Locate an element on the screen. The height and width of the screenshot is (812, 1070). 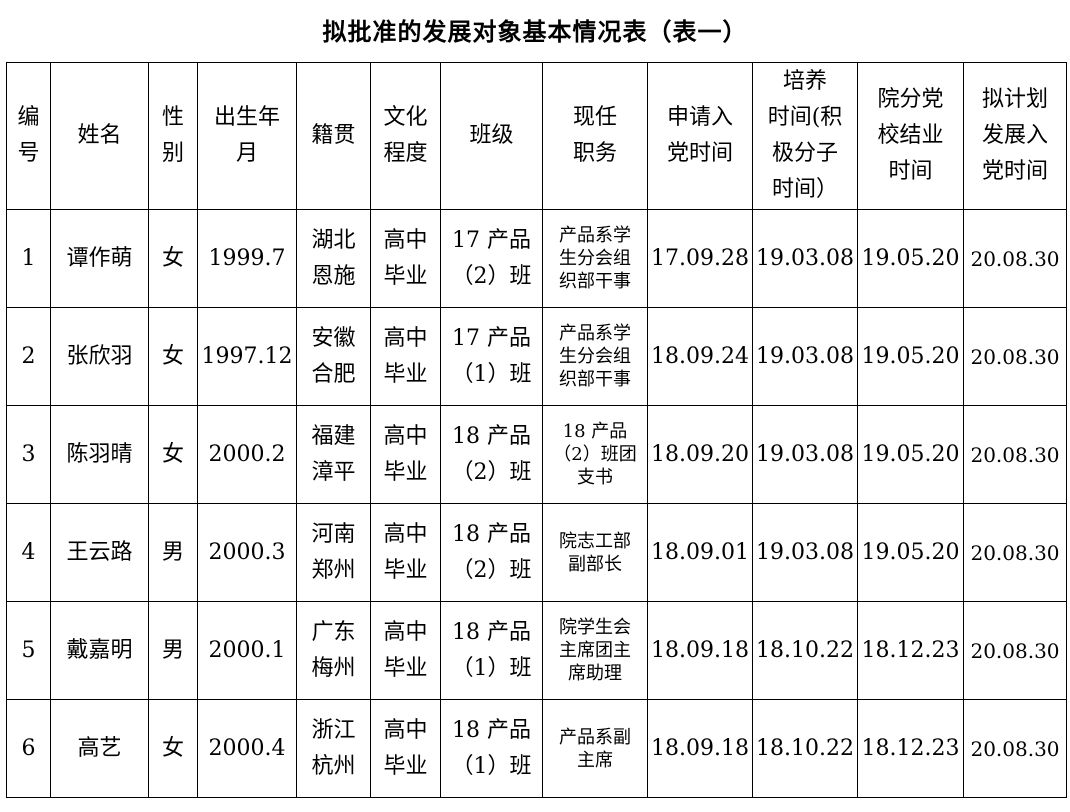
header-class: 班级 is located at coordinates (491, 136).